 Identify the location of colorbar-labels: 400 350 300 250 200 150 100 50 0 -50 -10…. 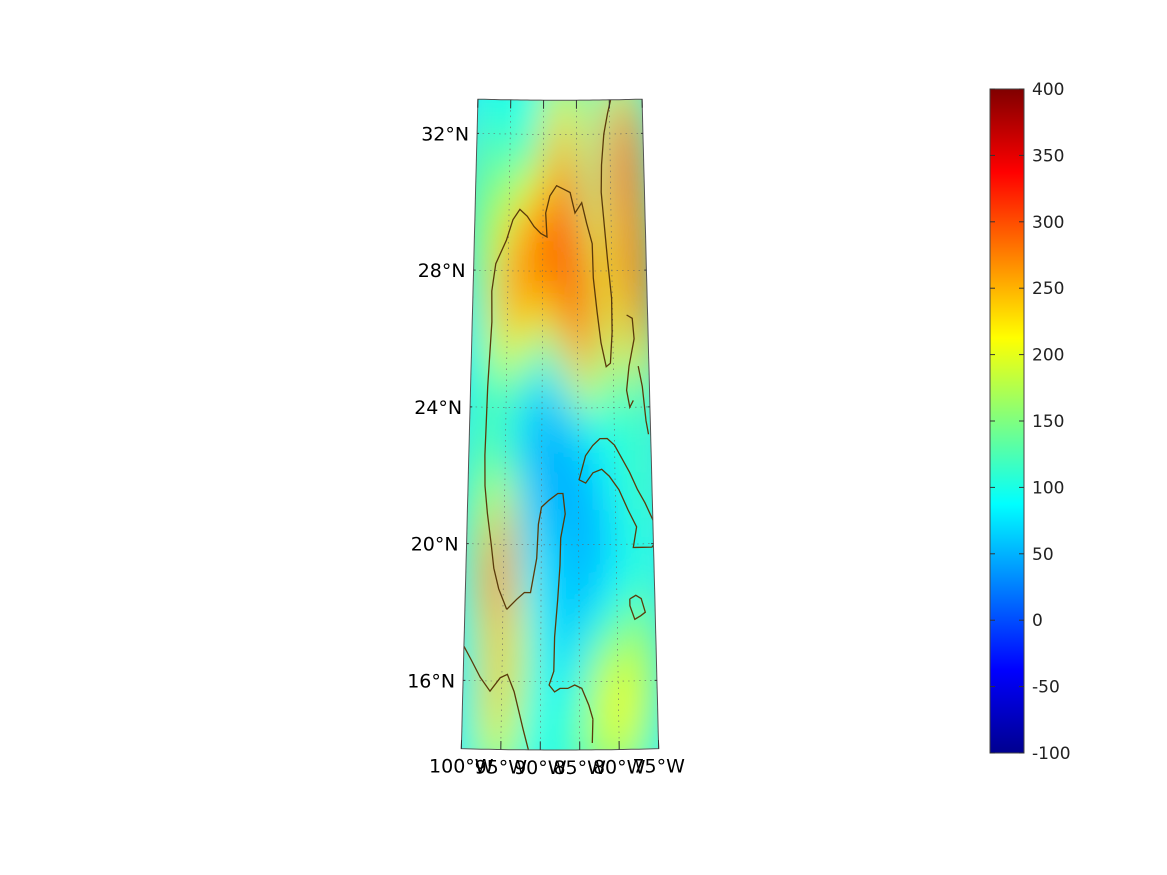
(1051, 422).